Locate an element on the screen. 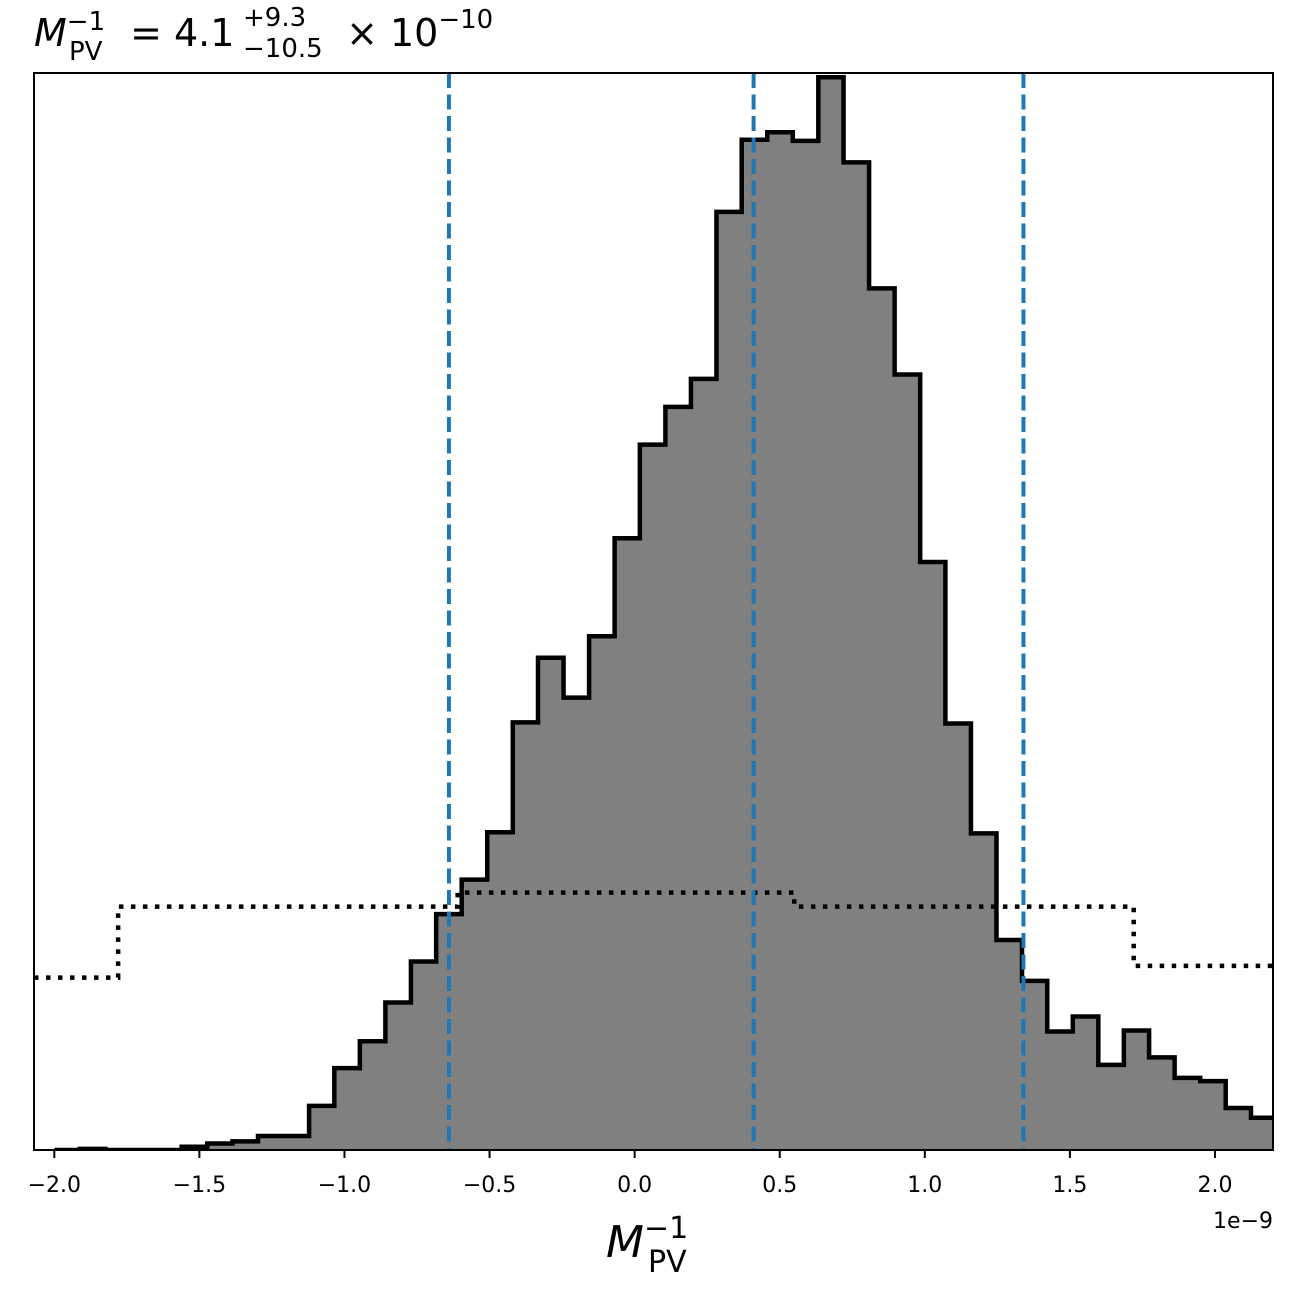 This screenshot has height=1293, width=1293. x-tick-label: 2.0 is located at coordinates (1214, 1185).